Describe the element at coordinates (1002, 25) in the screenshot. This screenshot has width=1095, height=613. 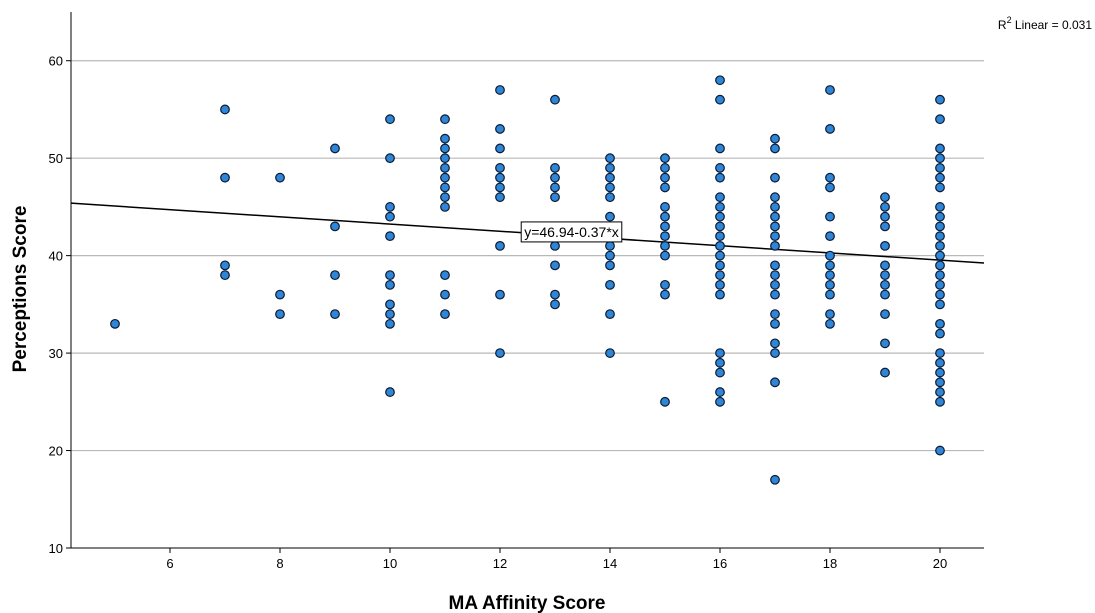
I see `r2-prefix: R` at that location.